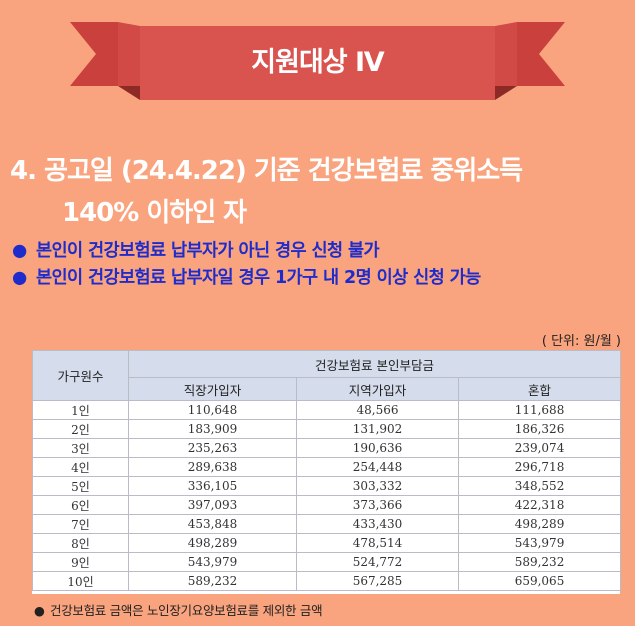  I want to click on household-cell: 7인, so click(80, 524).